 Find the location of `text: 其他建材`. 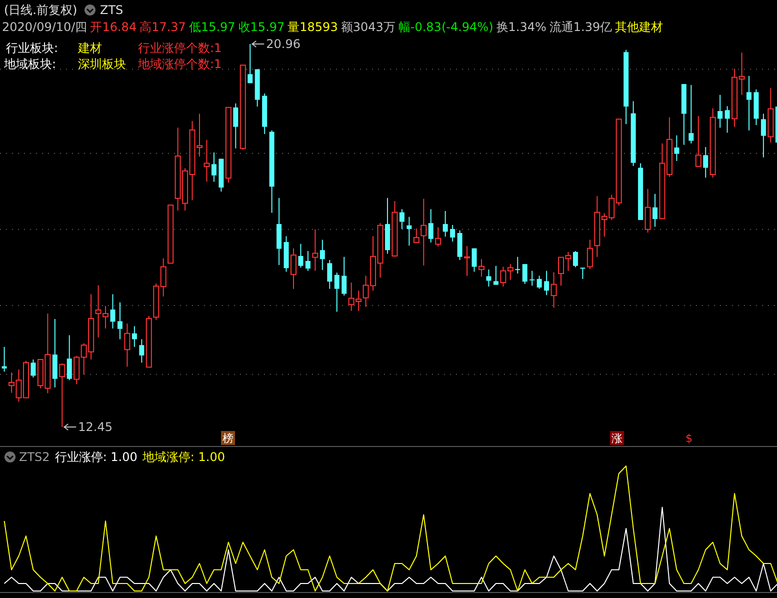

text: 其他建材 is located at coordinates (639, 27).